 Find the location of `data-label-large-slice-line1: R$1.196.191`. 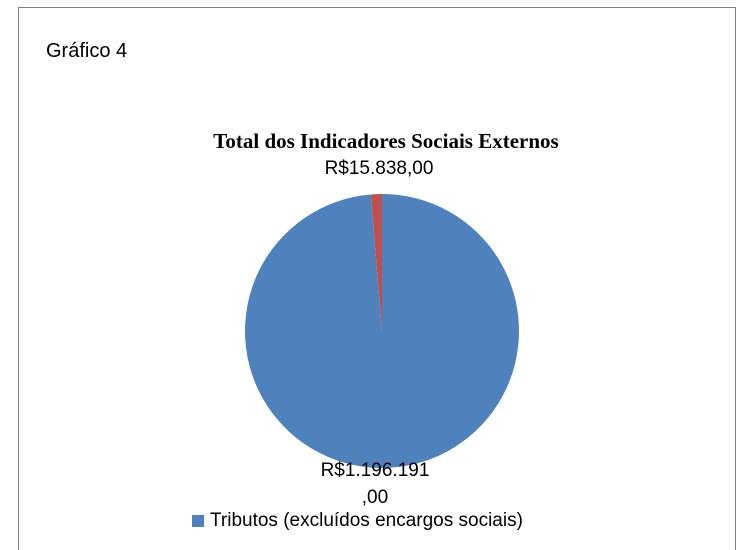

data-label-large-slice-line1: R$1.196.191 is located at coordinates (375, 470).